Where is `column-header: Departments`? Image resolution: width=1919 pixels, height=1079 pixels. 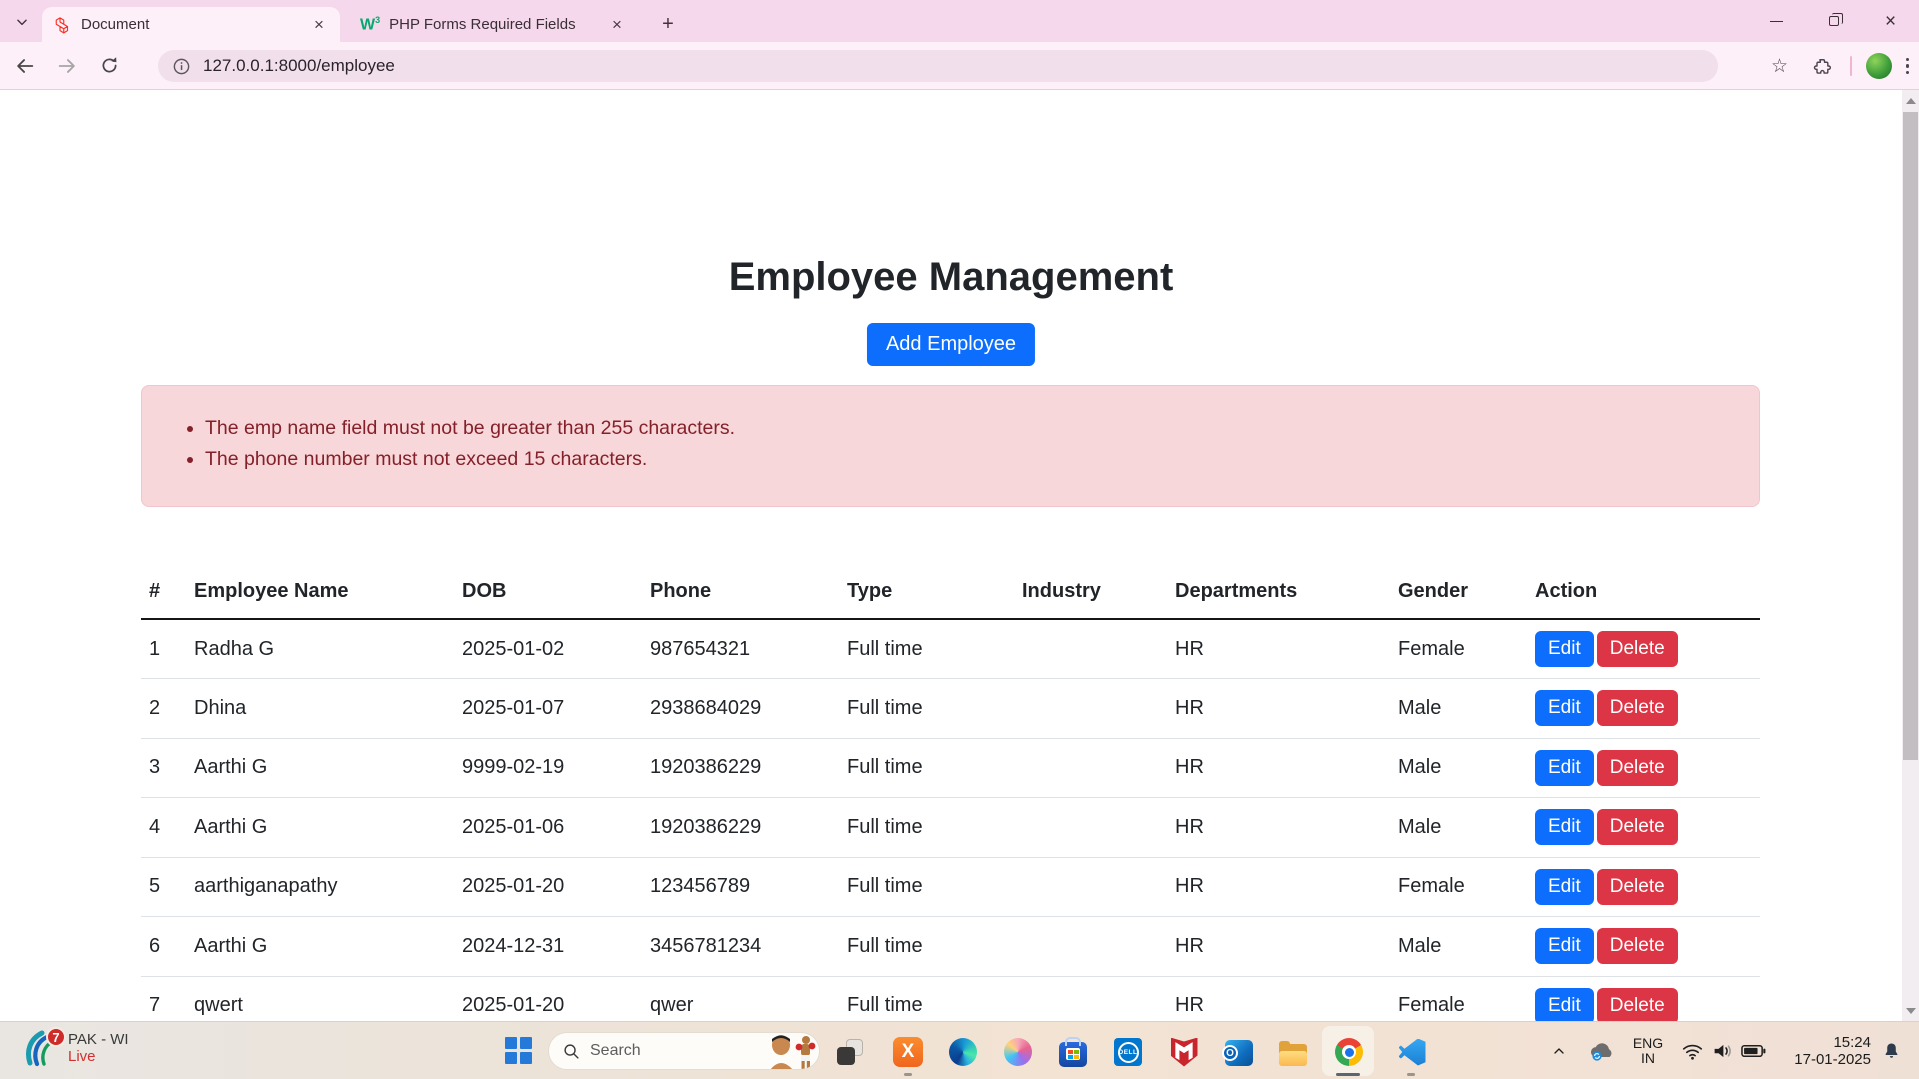
column-header: Departments is located at coordinates (1278, 594).